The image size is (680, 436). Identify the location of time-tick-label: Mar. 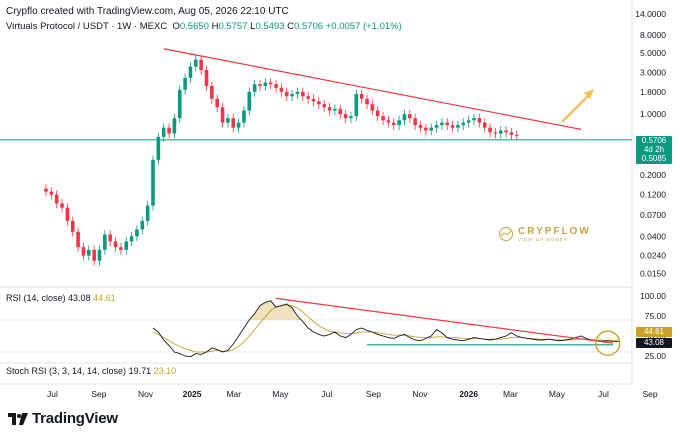
(510, 394).